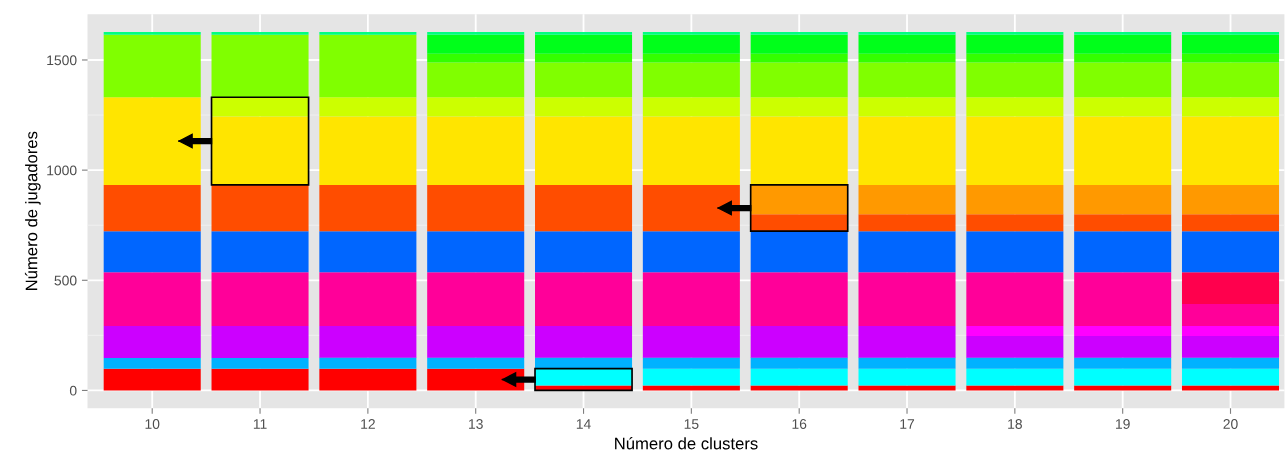  Describe the element at coordinates (368, 424) in the screenshot. I see `x-tick-label: 12` at that location.